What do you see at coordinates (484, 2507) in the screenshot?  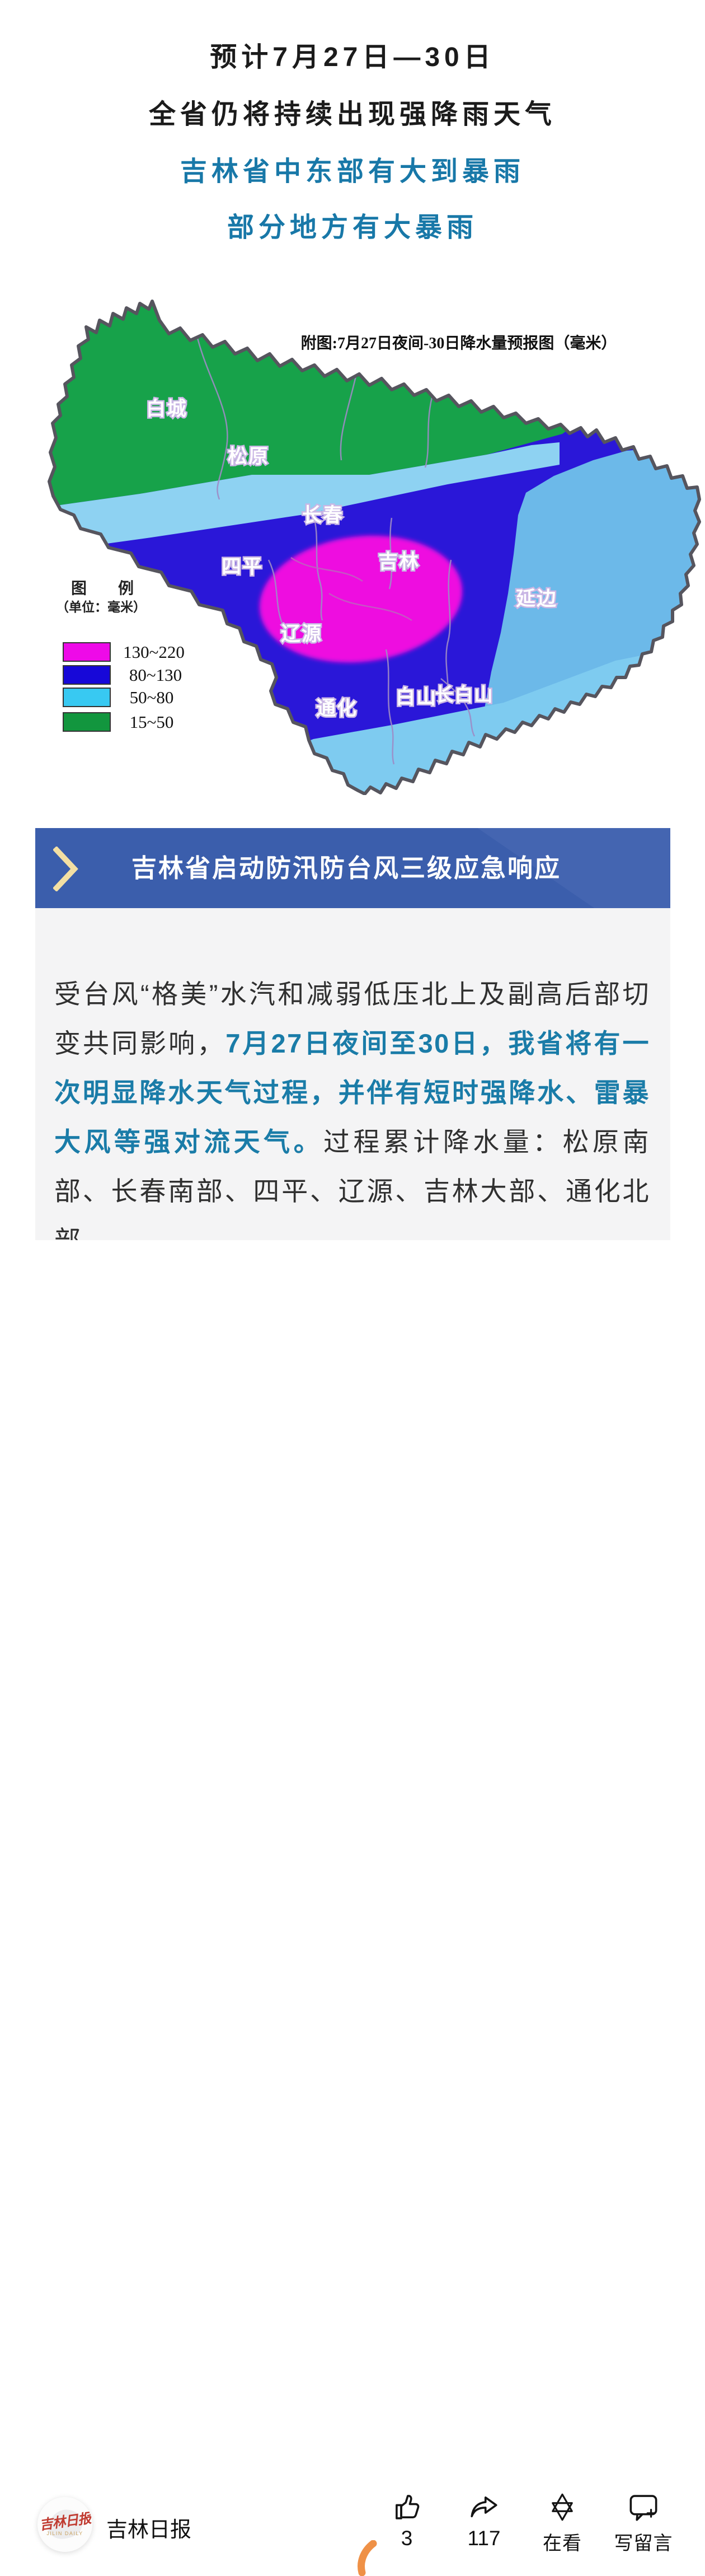 I see `share-arrow-icon` at bounding box center [484, 2507].